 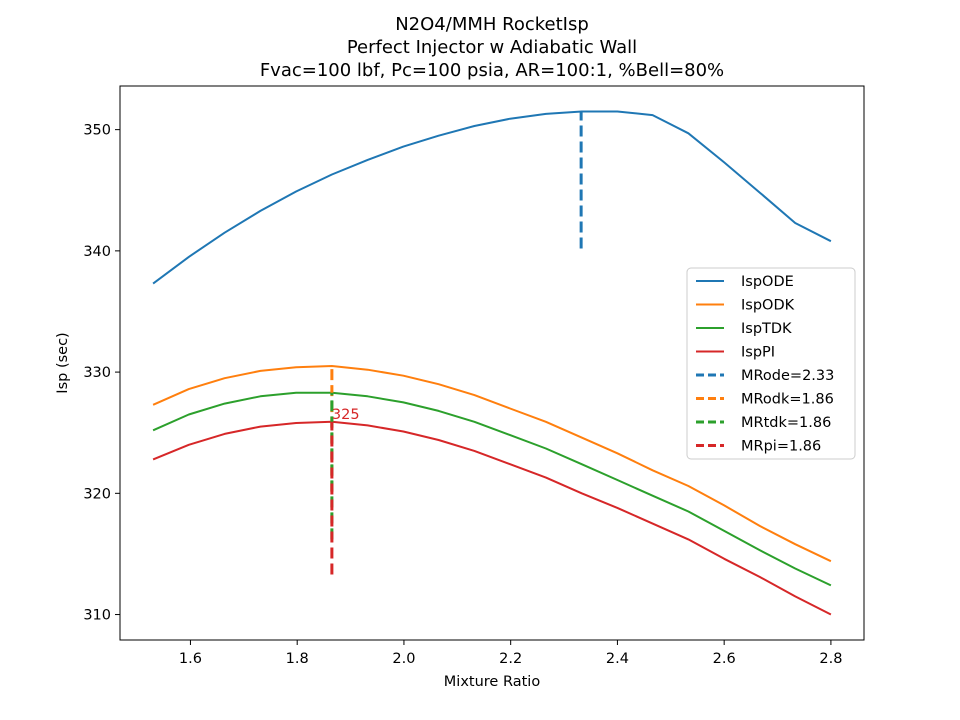 What do you see at coordinates (492, 24) in the screenshot?
I see `chart-title-line-1: N2O4/MMH RocketIsp` at bounding box center [492, 24].